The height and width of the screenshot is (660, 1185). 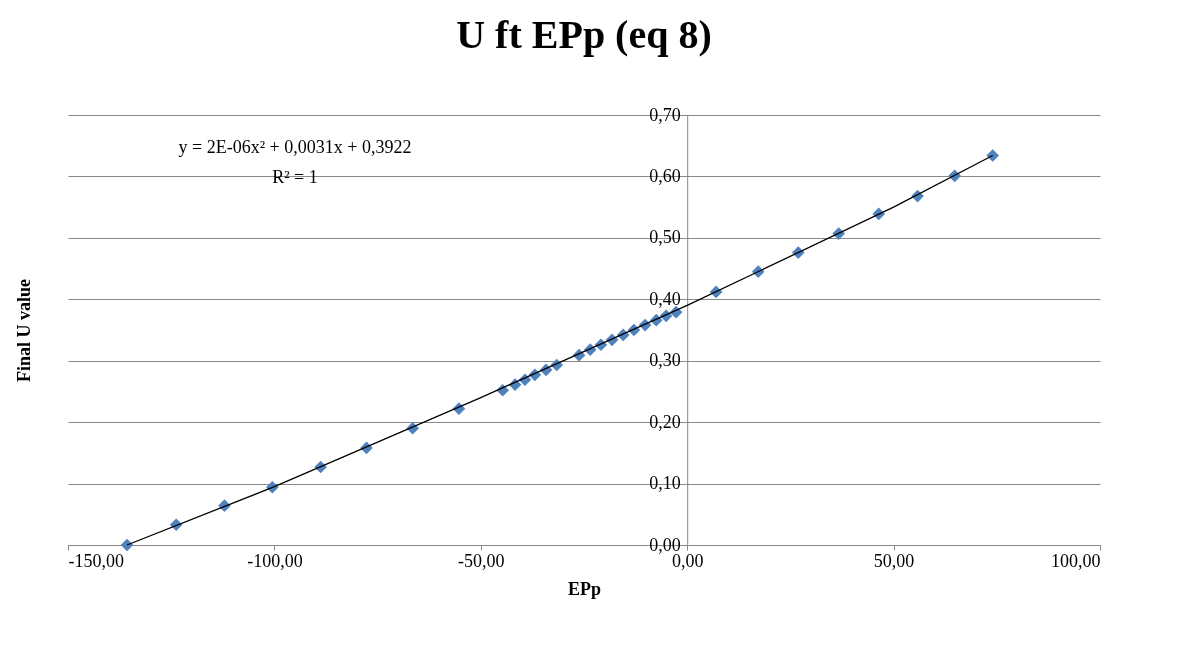 I want to click on y-tick-label: 0,60, so click(x=665, y=175).